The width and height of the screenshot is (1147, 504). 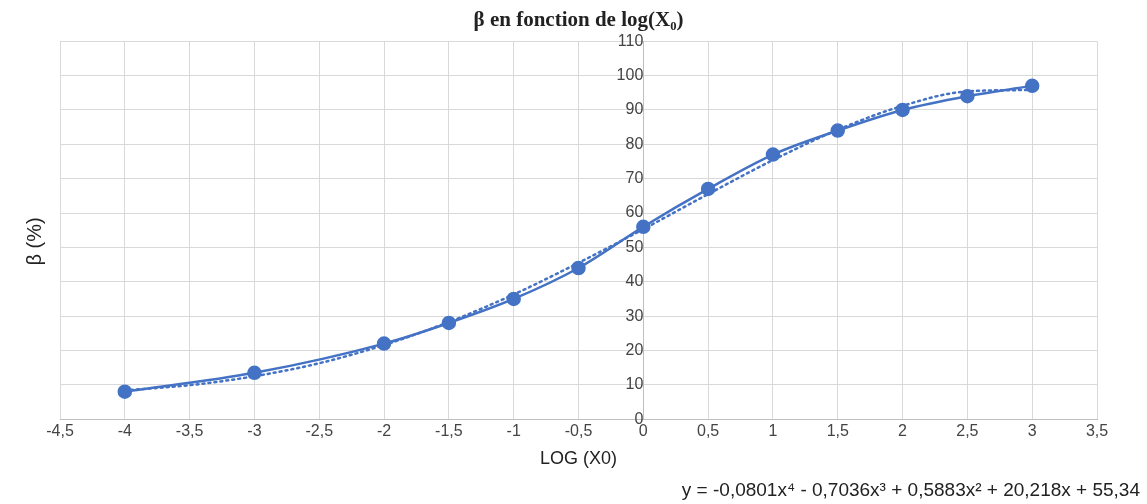 What do you see at coordinates (578, 19) in the screenshot?
I see `chart-title: β en fonction de log(X₀)` at bounding box center [578, 19].